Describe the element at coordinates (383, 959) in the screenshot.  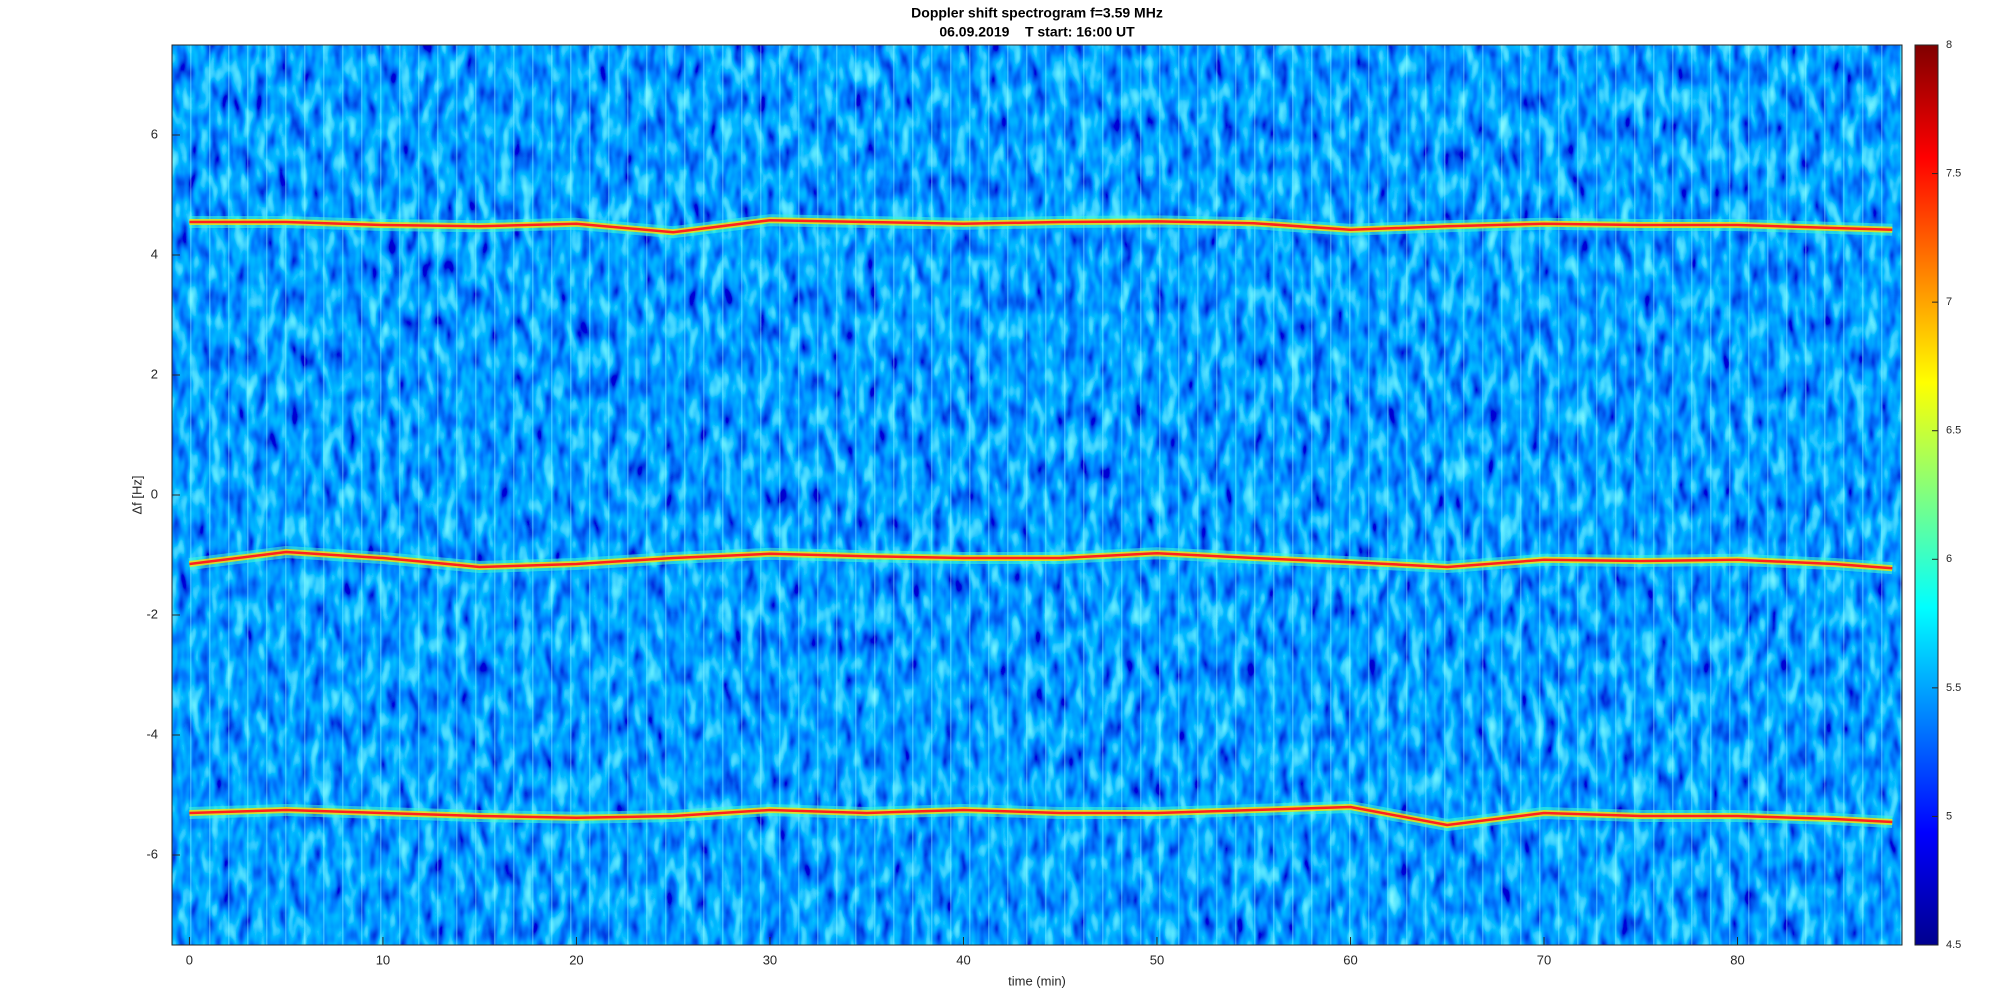
I see `x-tick-label: 10` at that location.